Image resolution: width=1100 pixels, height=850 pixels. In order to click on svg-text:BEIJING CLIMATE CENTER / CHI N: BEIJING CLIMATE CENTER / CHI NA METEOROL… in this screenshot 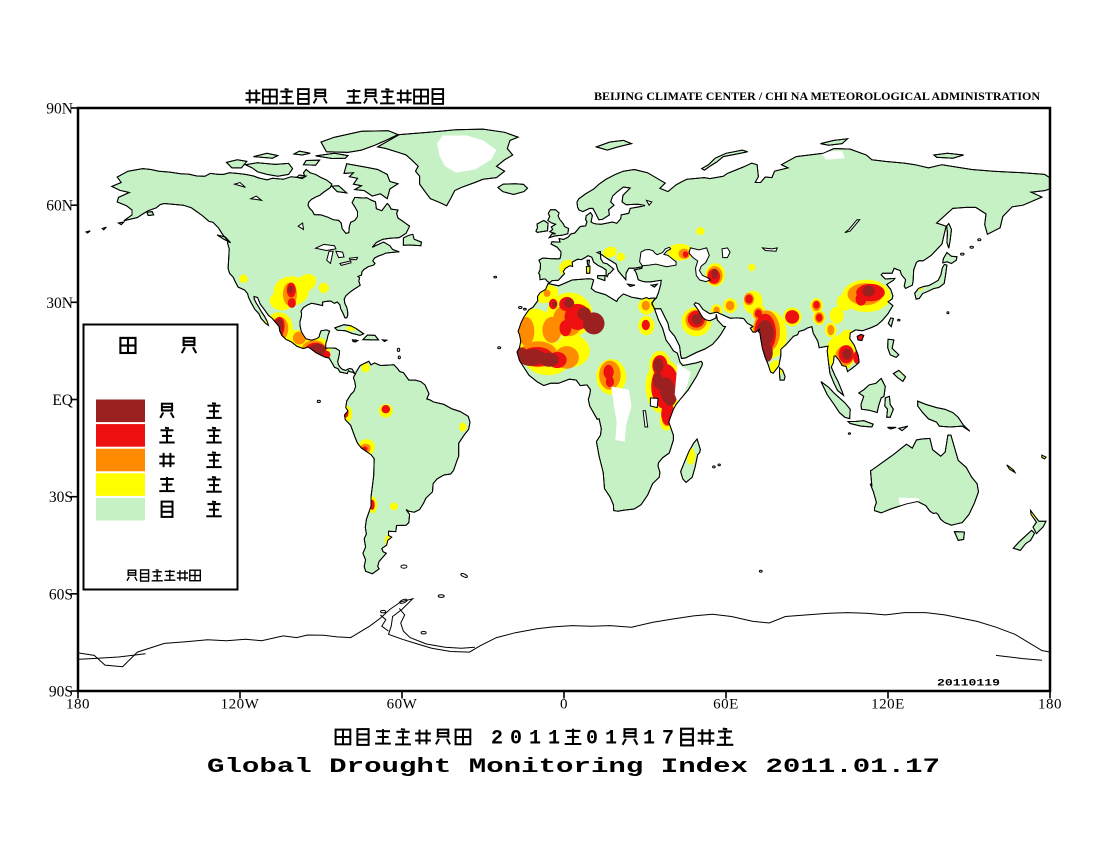, I will do `click(817, 96)`.